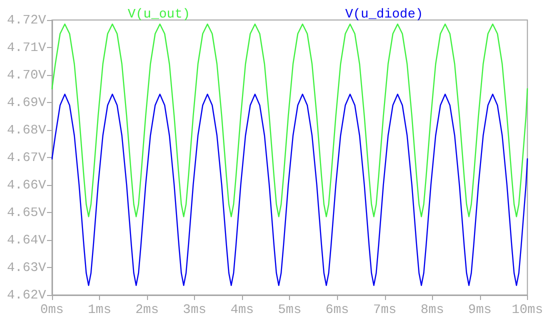 Image resolution: width=546 pixels, height=325 pixels. Describe the element at coordinates (100, 309) in the screenshot. I see `x-tick-label: 1ms` at that location.